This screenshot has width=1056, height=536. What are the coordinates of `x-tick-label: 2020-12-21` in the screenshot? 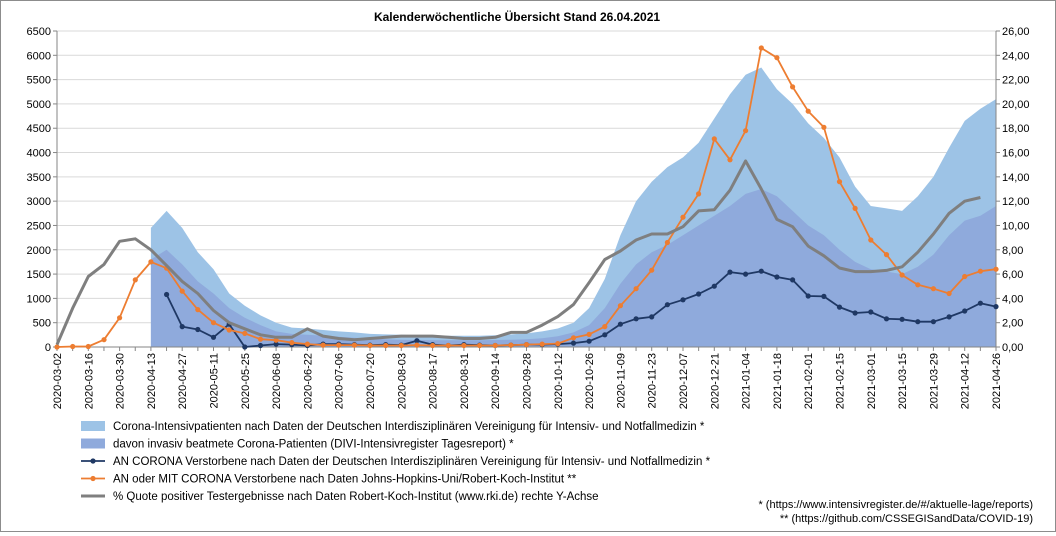 It's located at (715, 381).